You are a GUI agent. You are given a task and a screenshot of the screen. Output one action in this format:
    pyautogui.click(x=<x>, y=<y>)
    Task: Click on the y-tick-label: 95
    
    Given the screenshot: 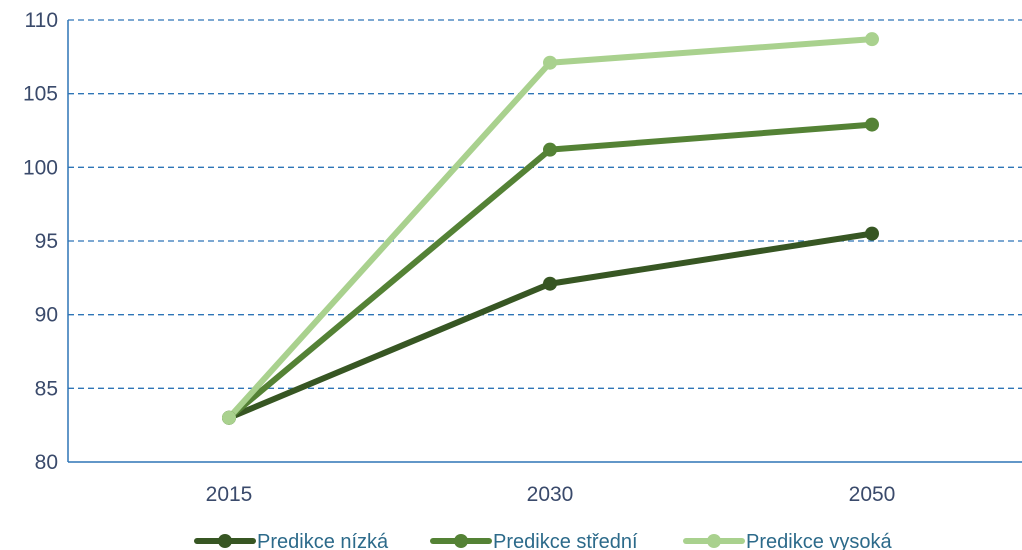 What is the action you would take?
    pyautogui.click(x=46, y=241)
    